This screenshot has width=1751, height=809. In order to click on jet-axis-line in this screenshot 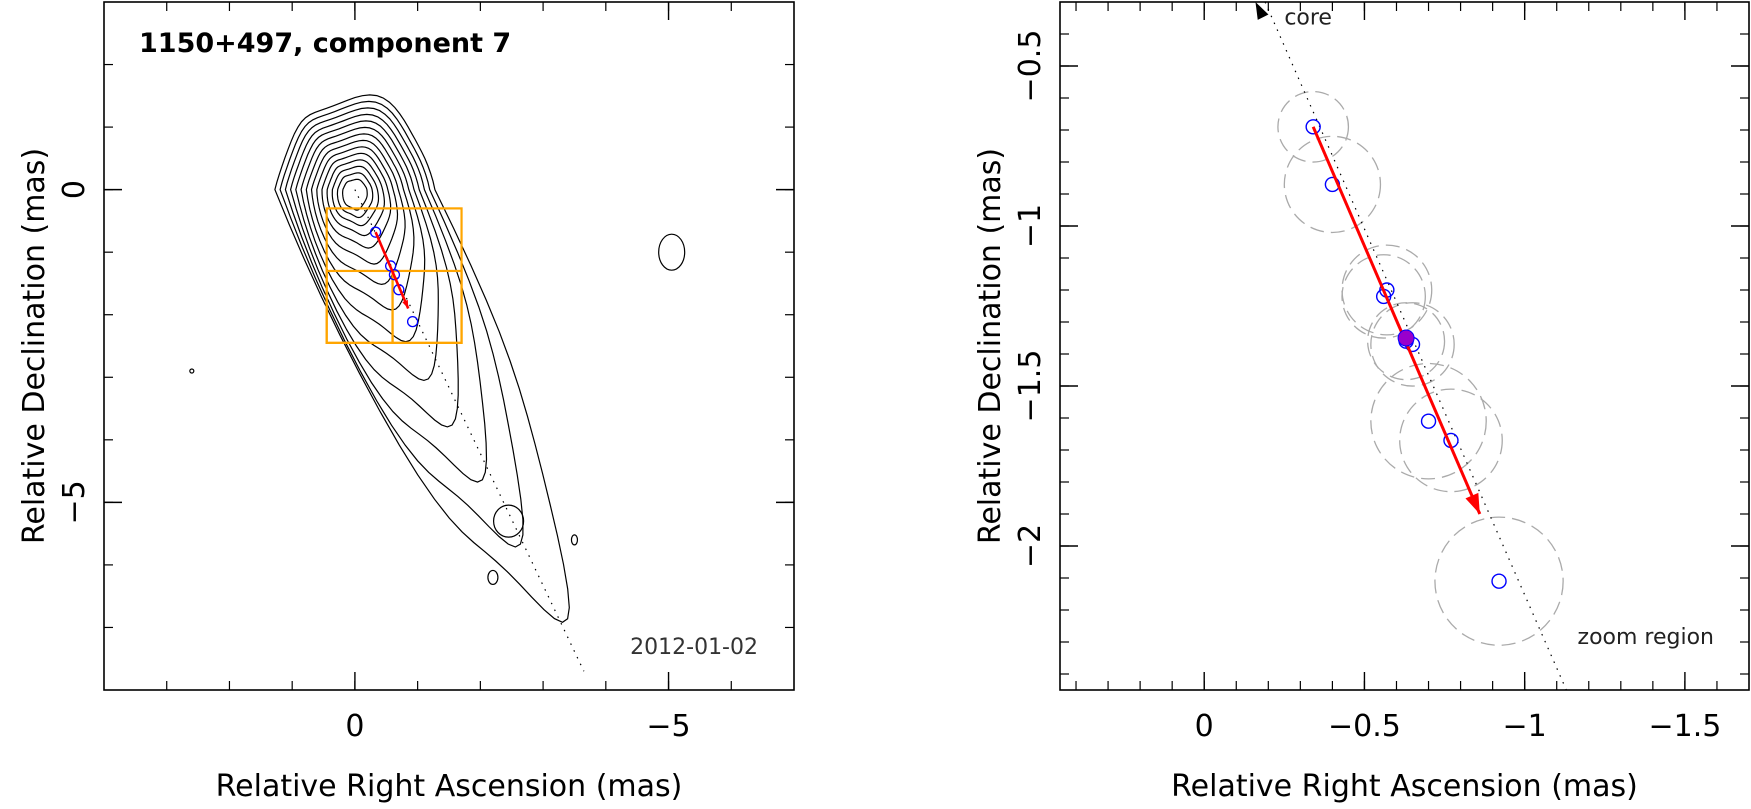, I will do `click(1415, 346)`.